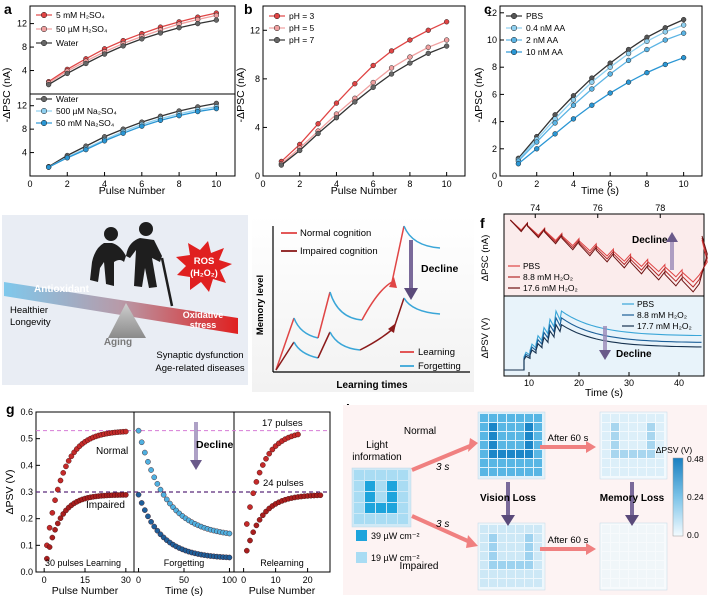  I want to click on b-ylabel: -ΔPSC (nA), so click(241, 95).